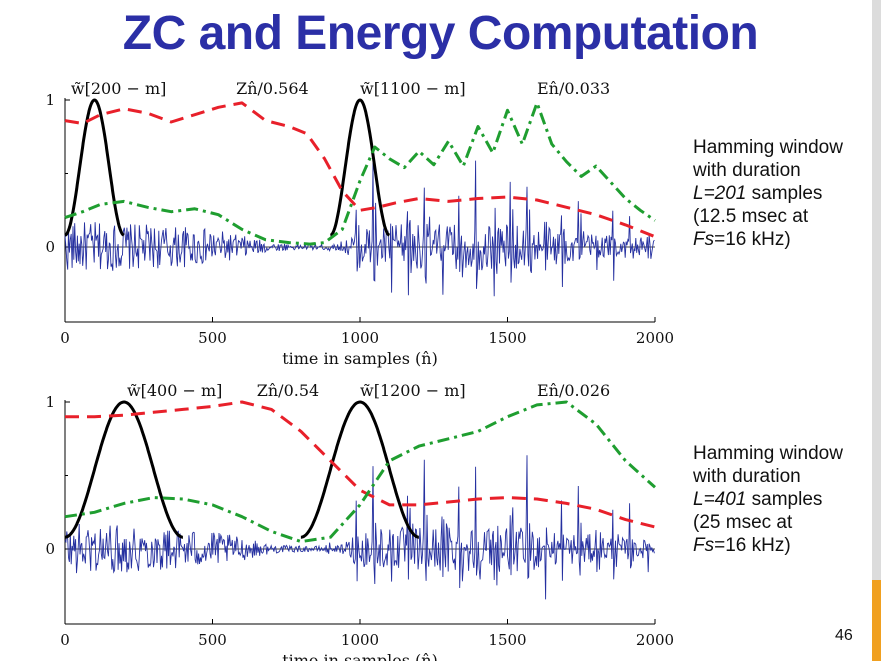  What do you see at coordinates (720, 193) in the screenshot?
I see `note-value: L=201` at bounding box center [720, 193].